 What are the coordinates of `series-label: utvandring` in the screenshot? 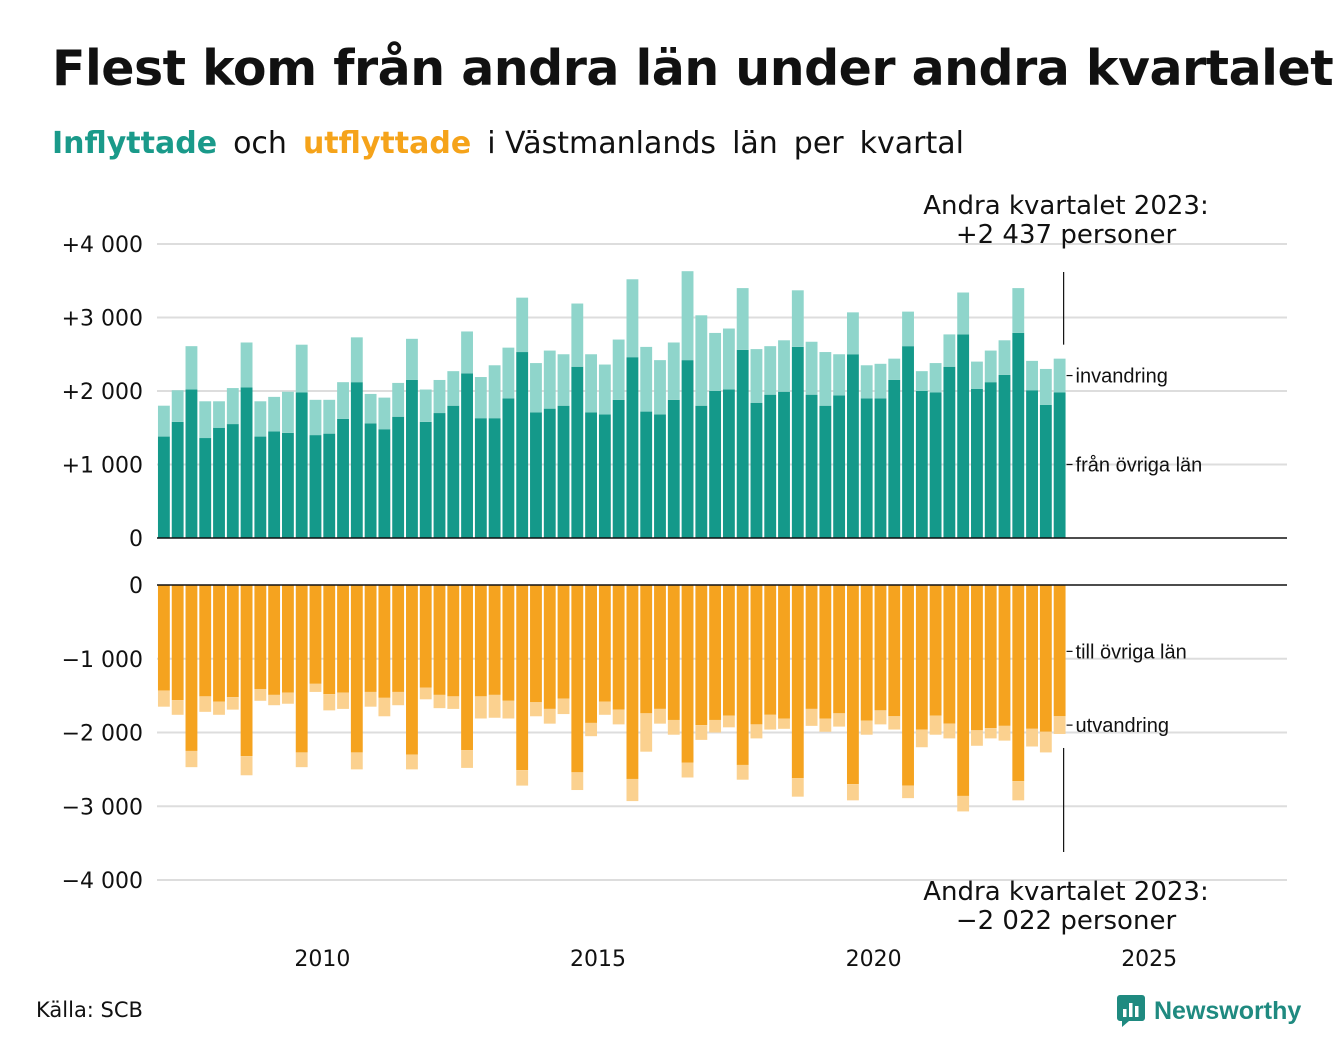 It's located at (1122, 726).